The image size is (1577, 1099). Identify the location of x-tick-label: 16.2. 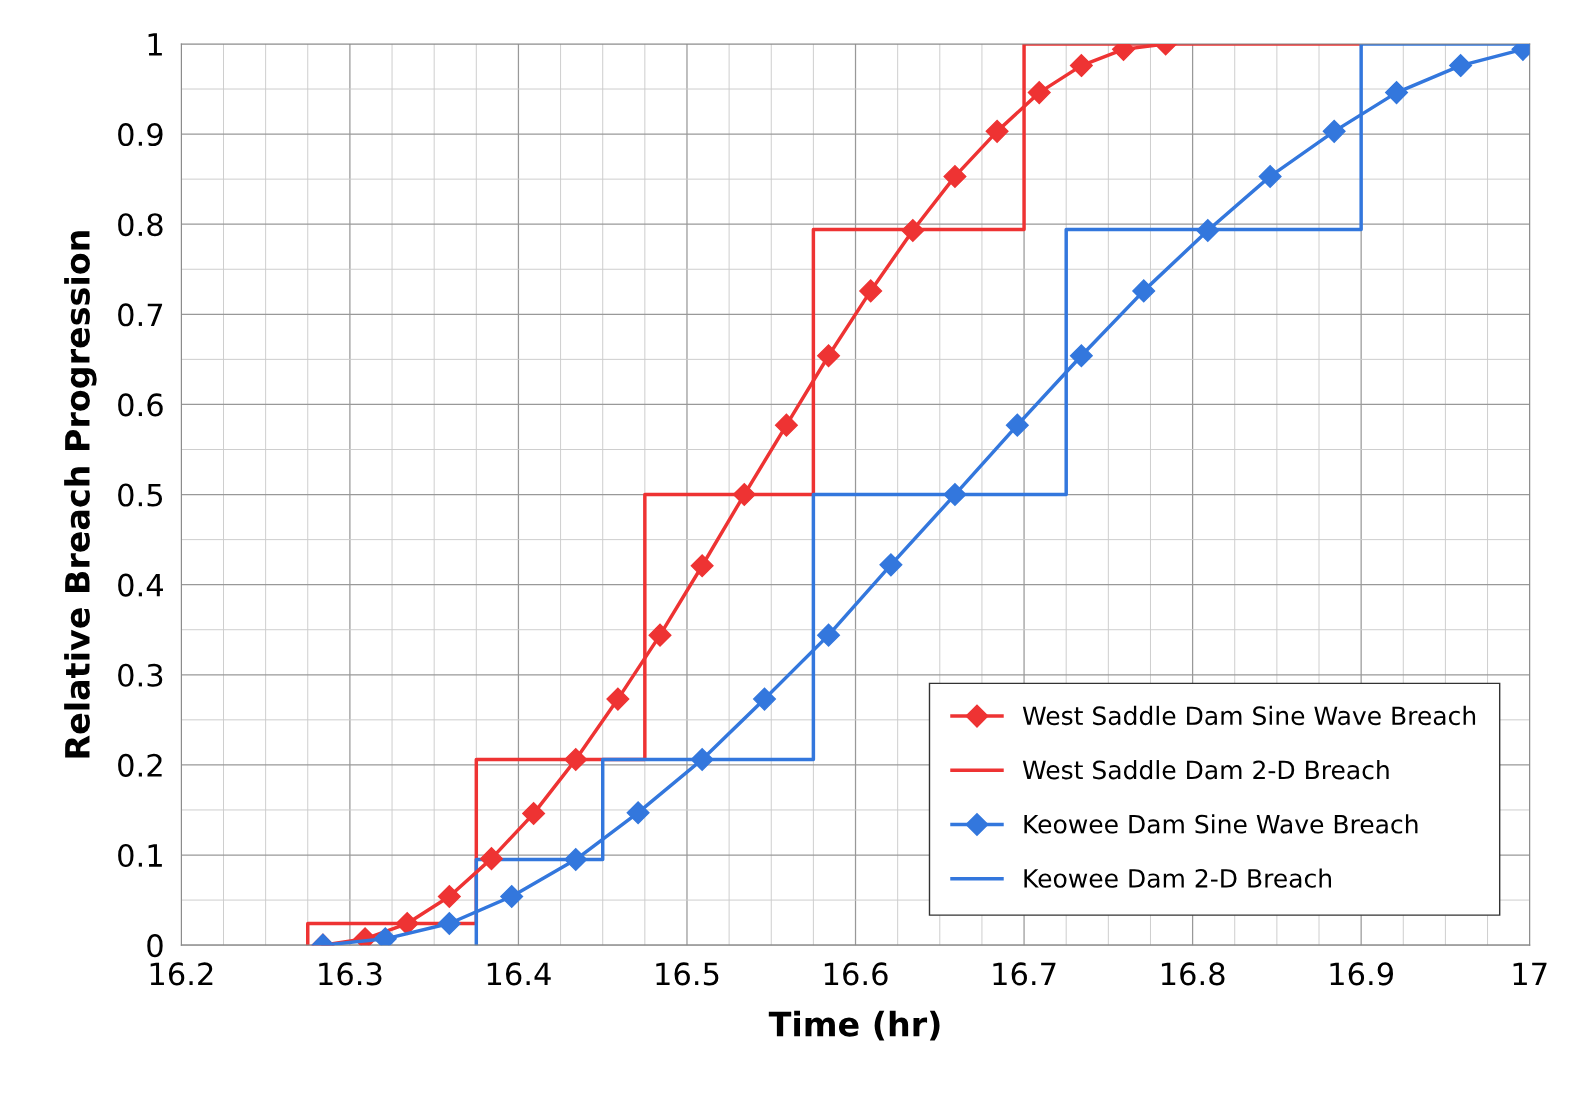
(181, 974).